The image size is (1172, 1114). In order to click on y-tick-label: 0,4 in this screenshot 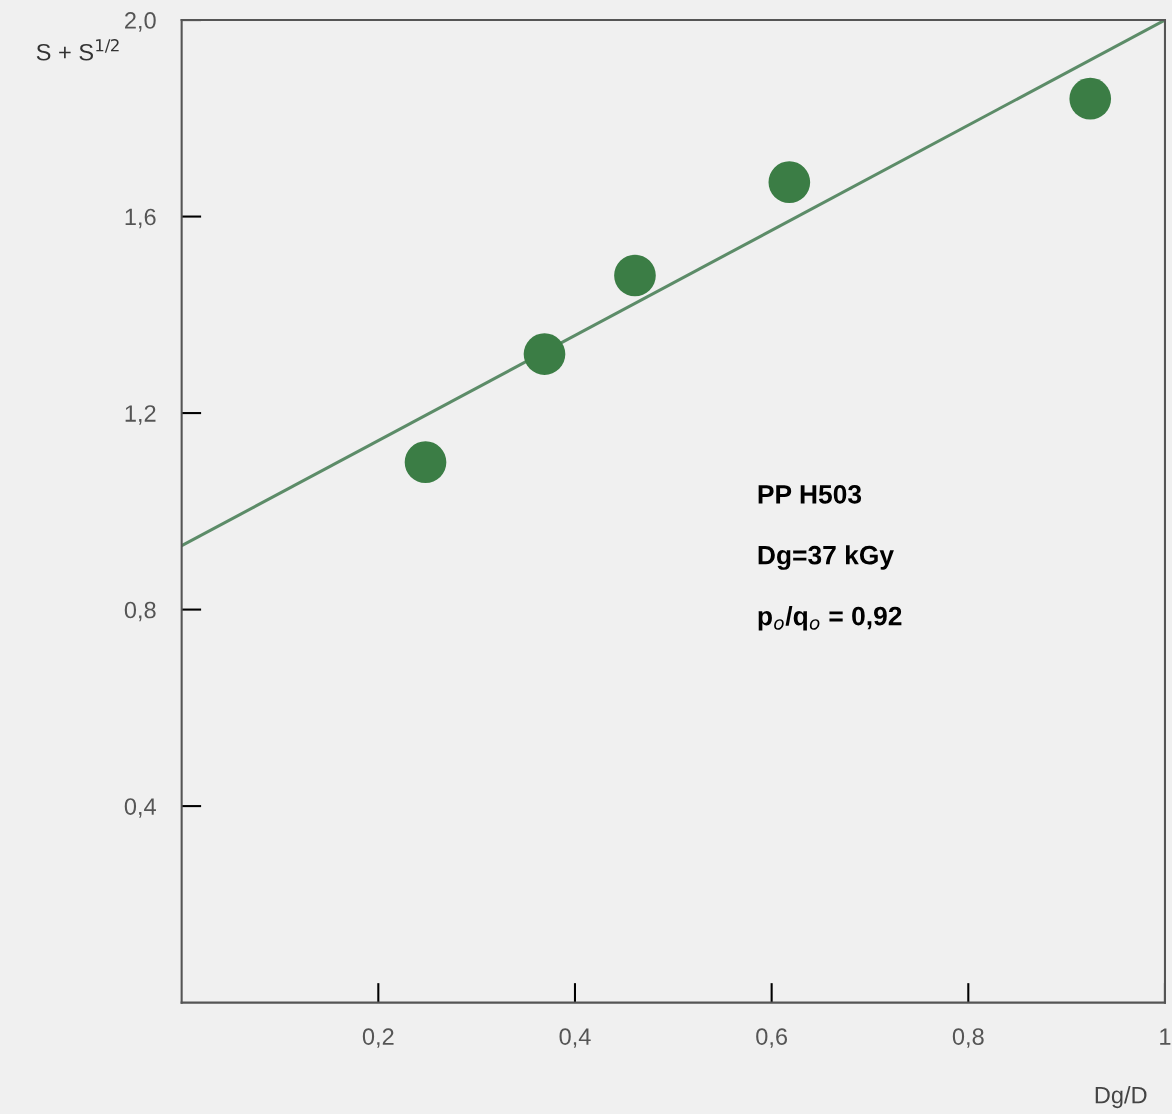, I will do `click(140, 808)`.